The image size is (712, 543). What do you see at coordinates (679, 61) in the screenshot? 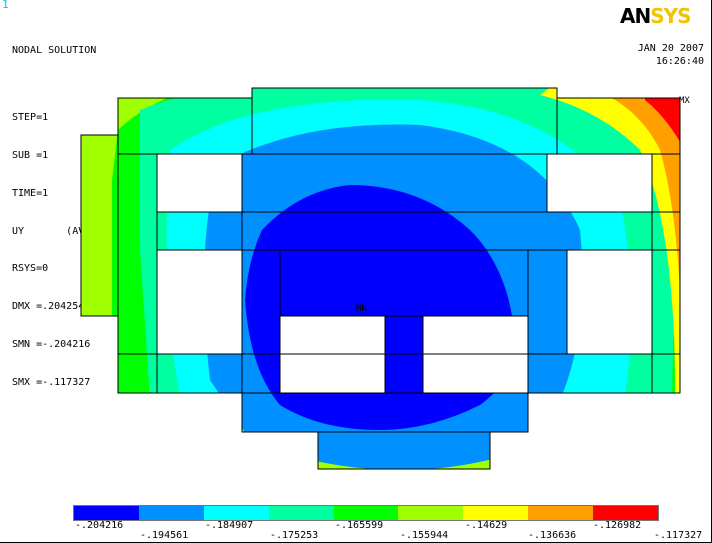
I see `timestamp-time: 16:26:40` at bounding box center [679, 61].